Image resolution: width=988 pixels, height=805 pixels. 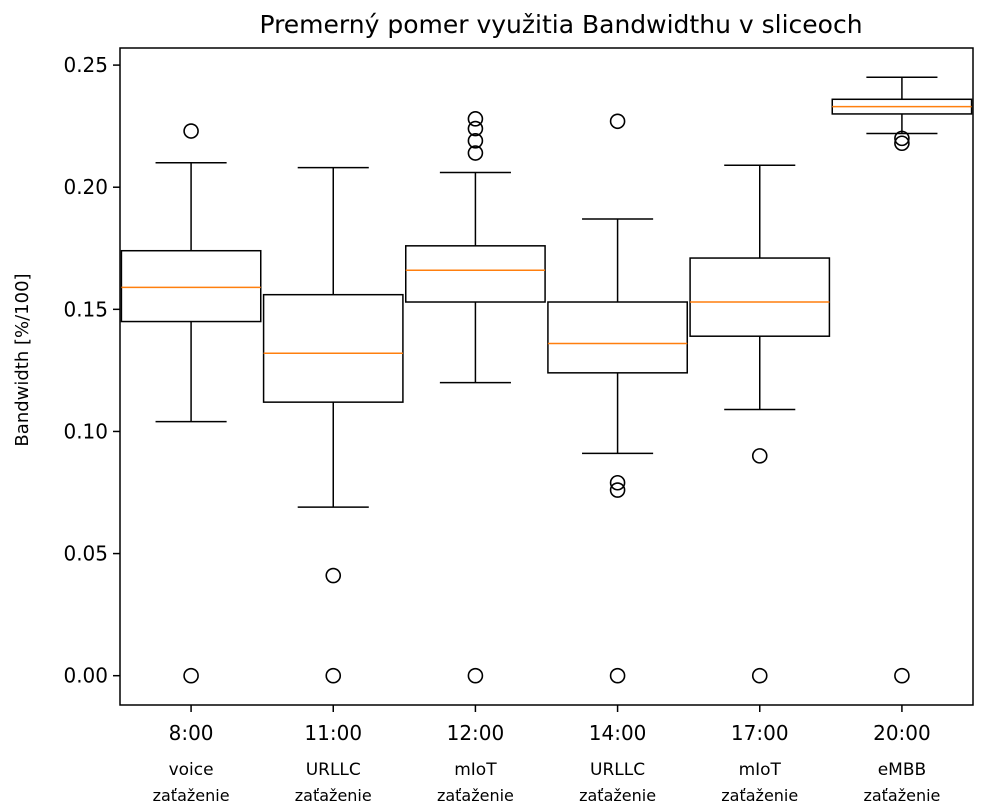 I want to click on x-tick-time: 8:00, so click(x=191, y=733).